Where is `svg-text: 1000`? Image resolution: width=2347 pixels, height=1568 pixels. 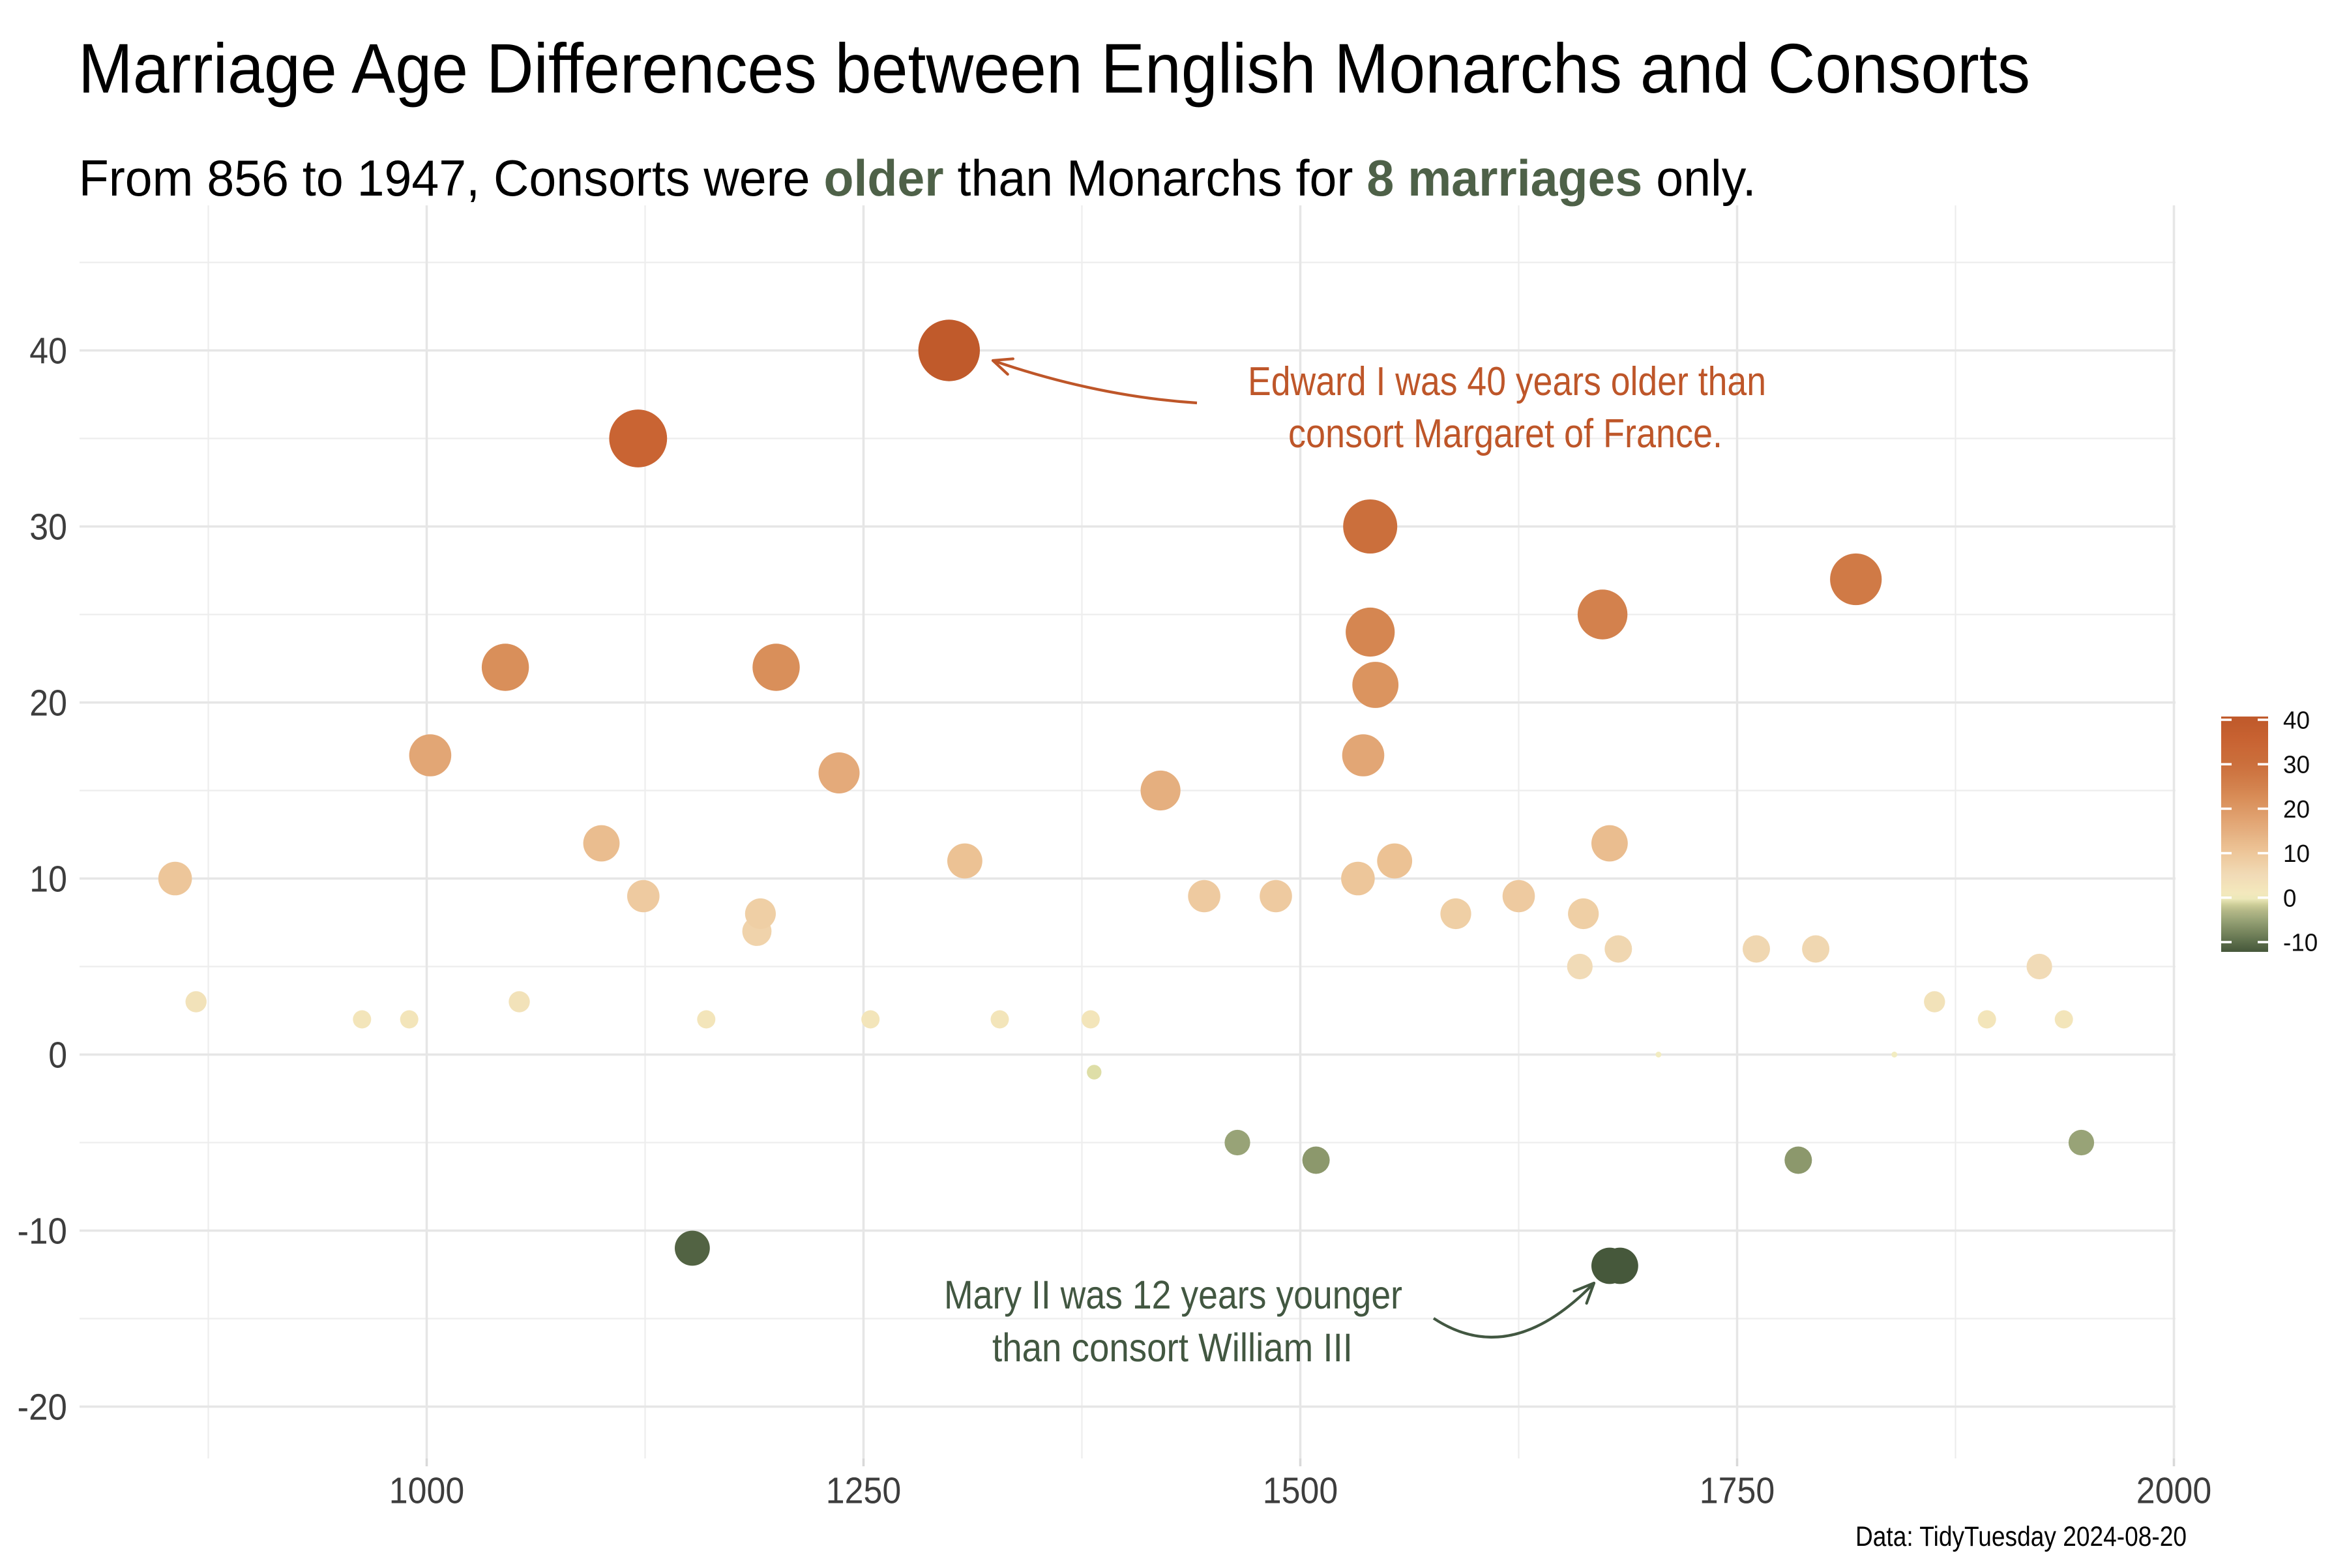 svg-text: 1000 is located at coordinates (426, 1491).